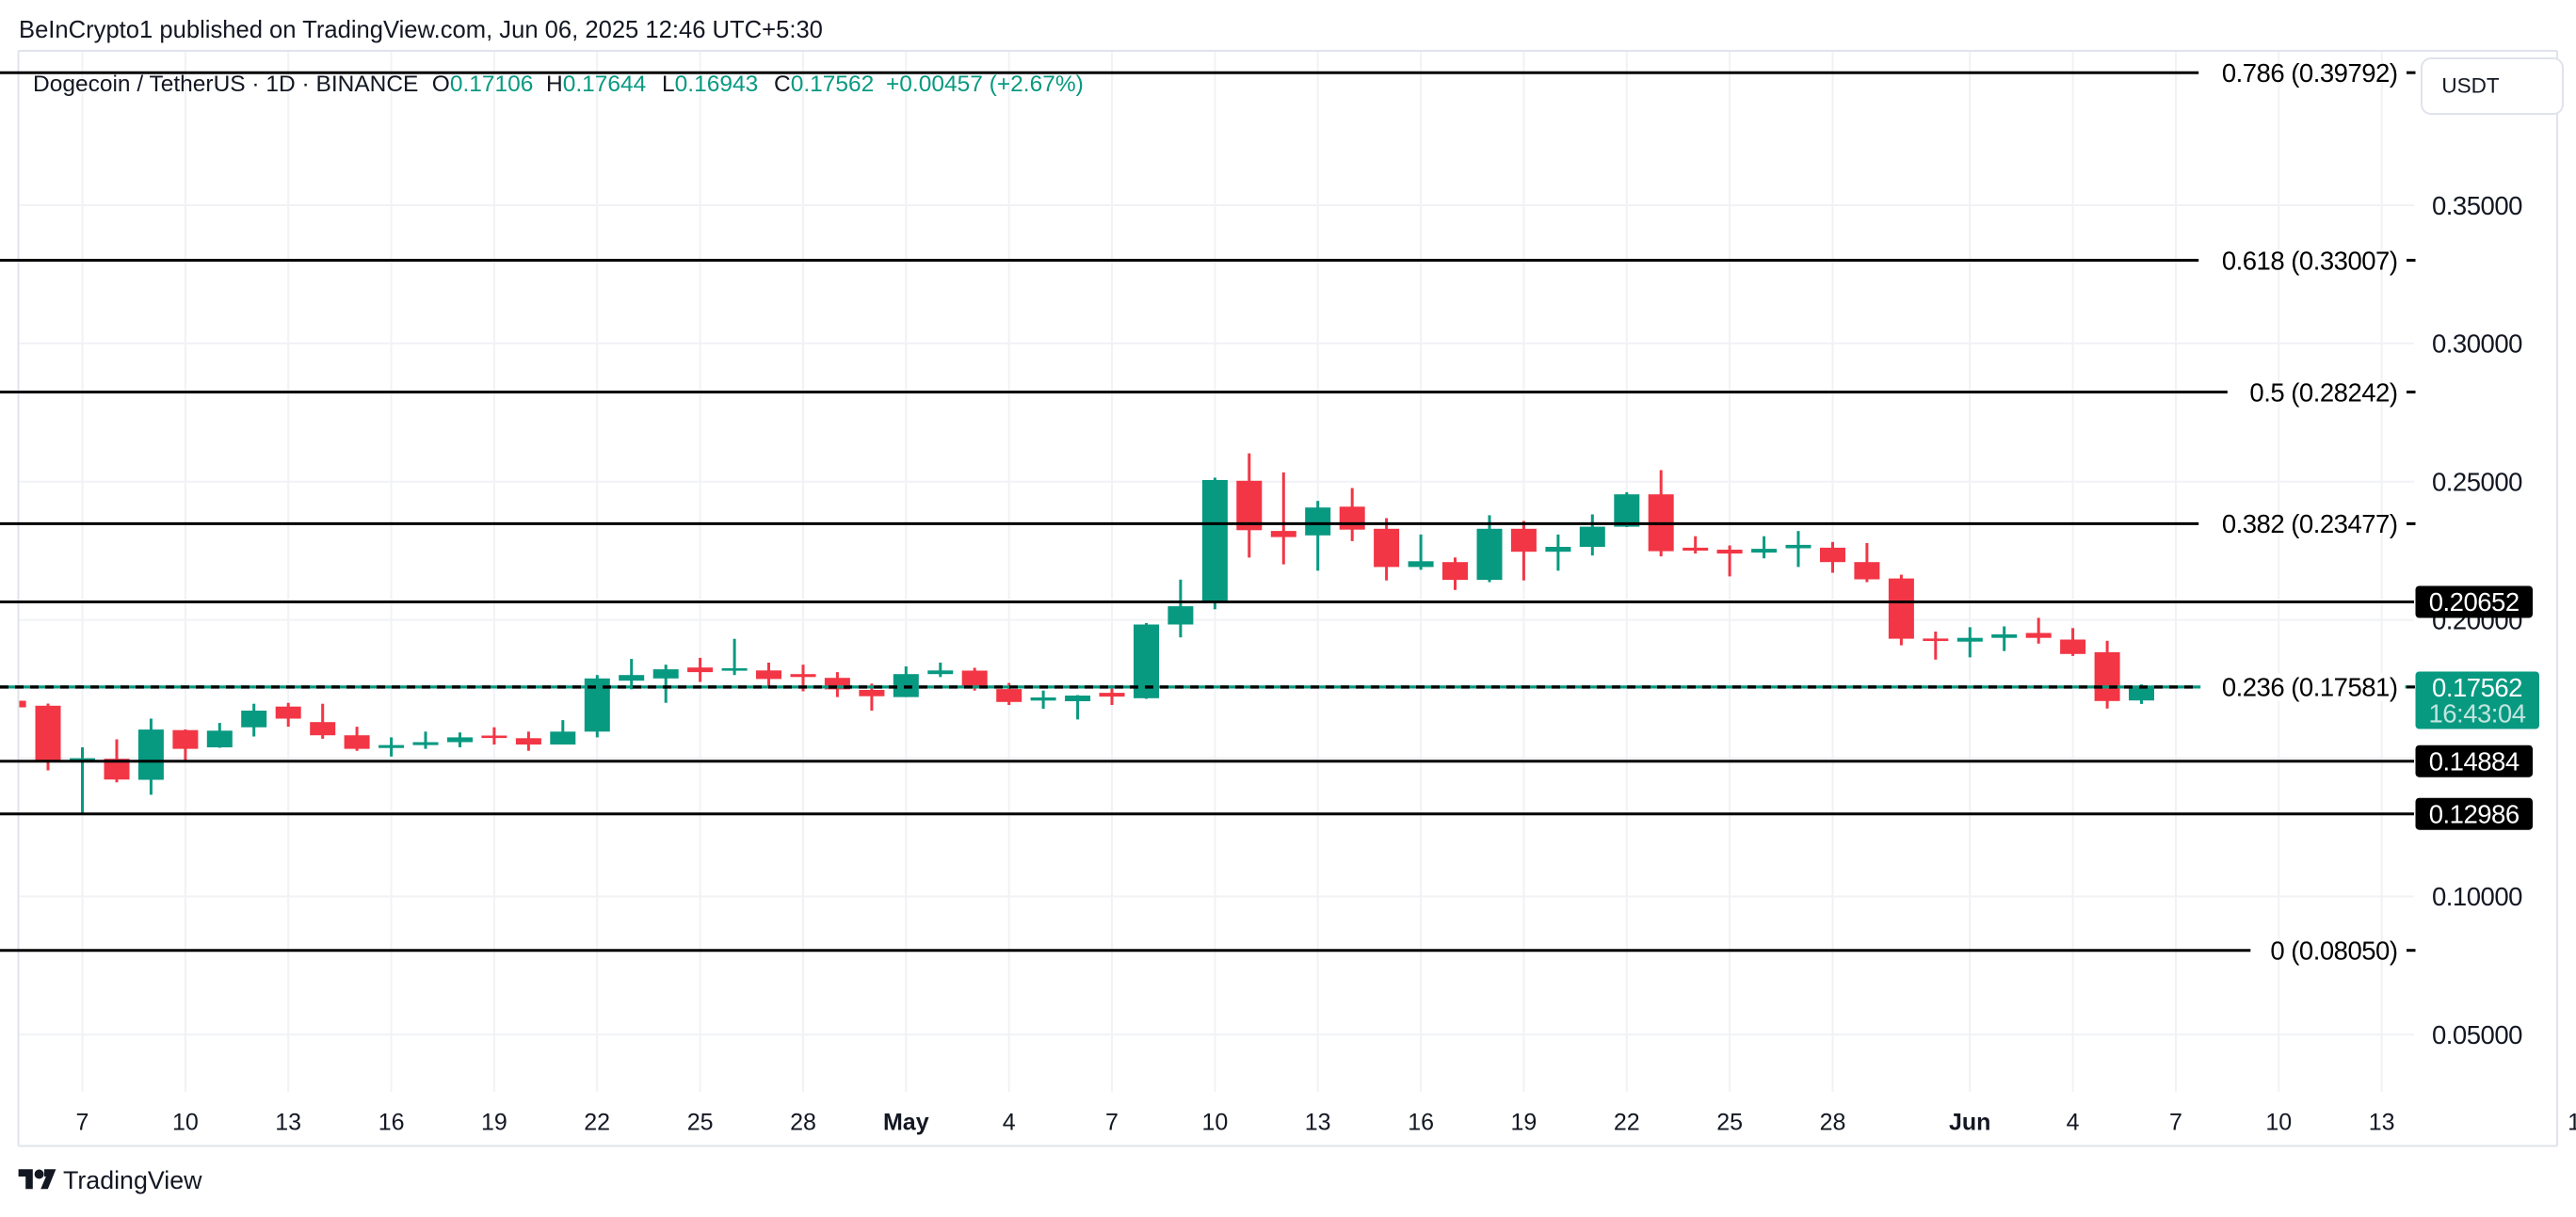 This screenshot has height=1217, width=2576. I want to click on svg-text: 0.30000, so click(2477, 344).